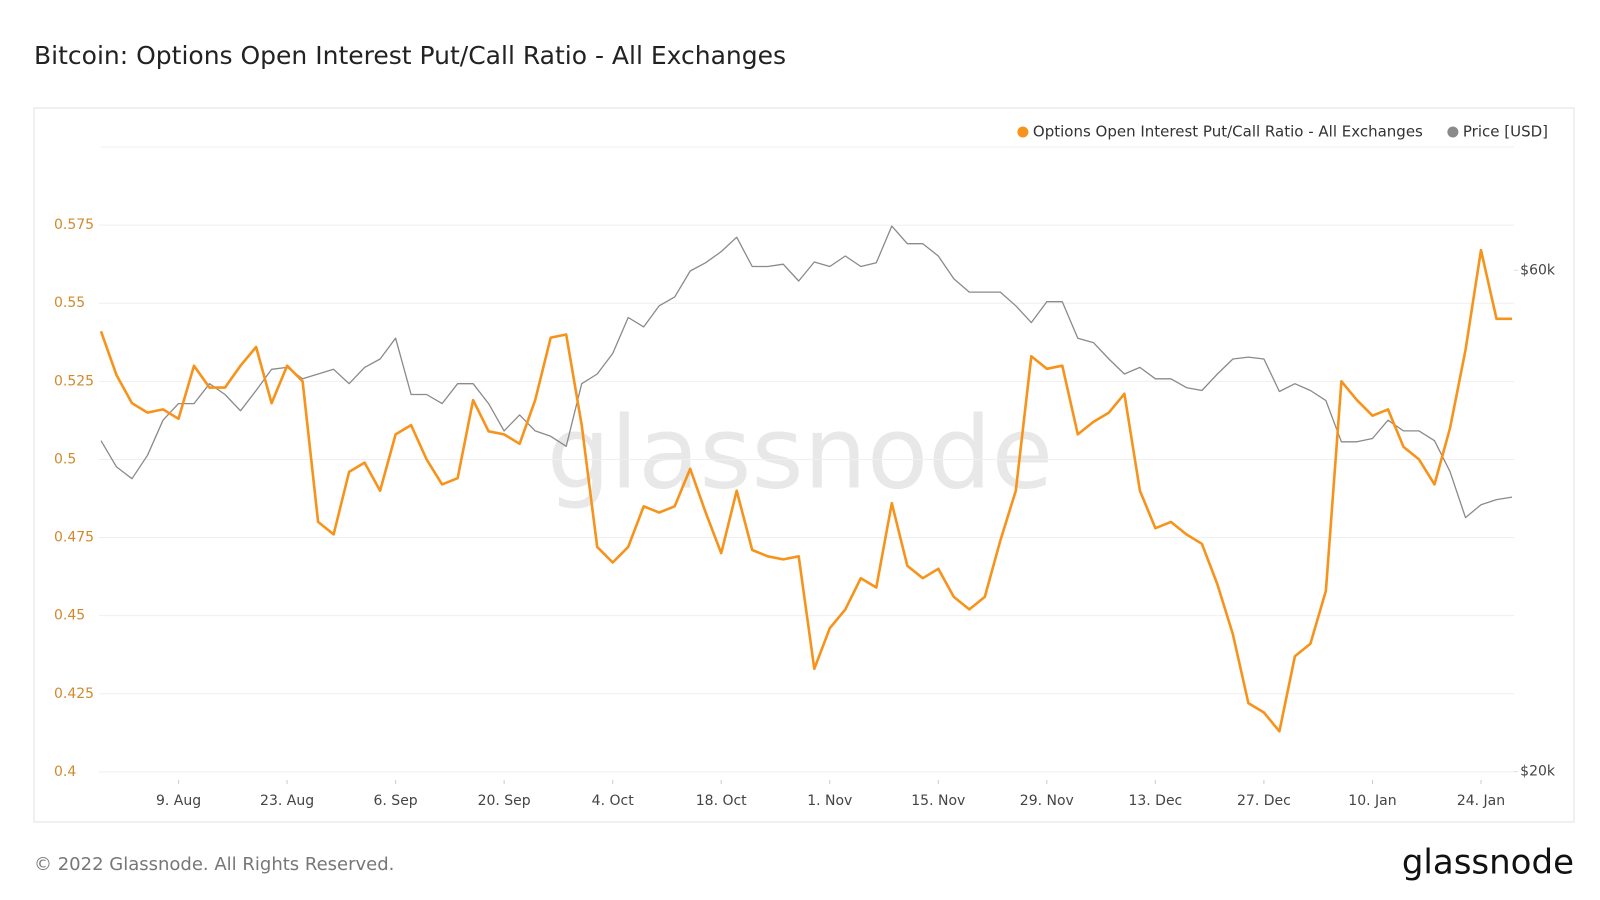  I want to click on x-tick-label: 13. Dec, so click(1155, 801).